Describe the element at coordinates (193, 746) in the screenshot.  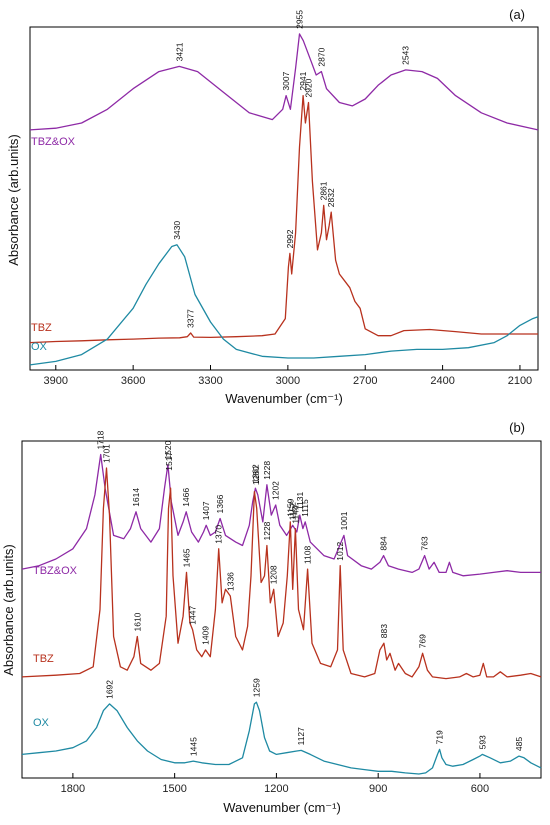
I see `peak-label: 1445` at that location.